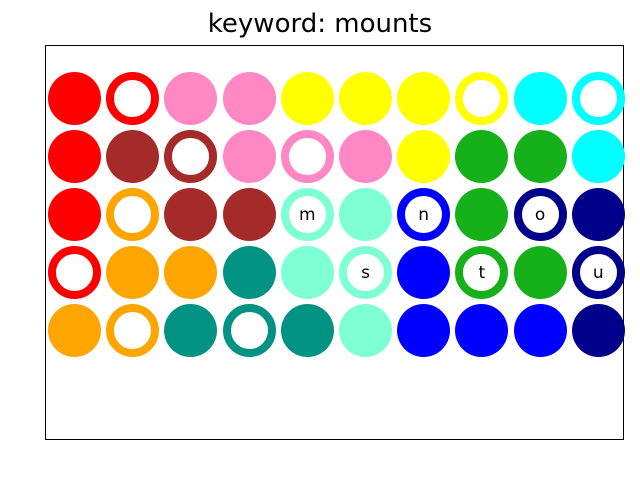  Describe the element at coordinates (320, 24) in the screenshot. I see `puzzle-title: keyword: mounts` at that location.